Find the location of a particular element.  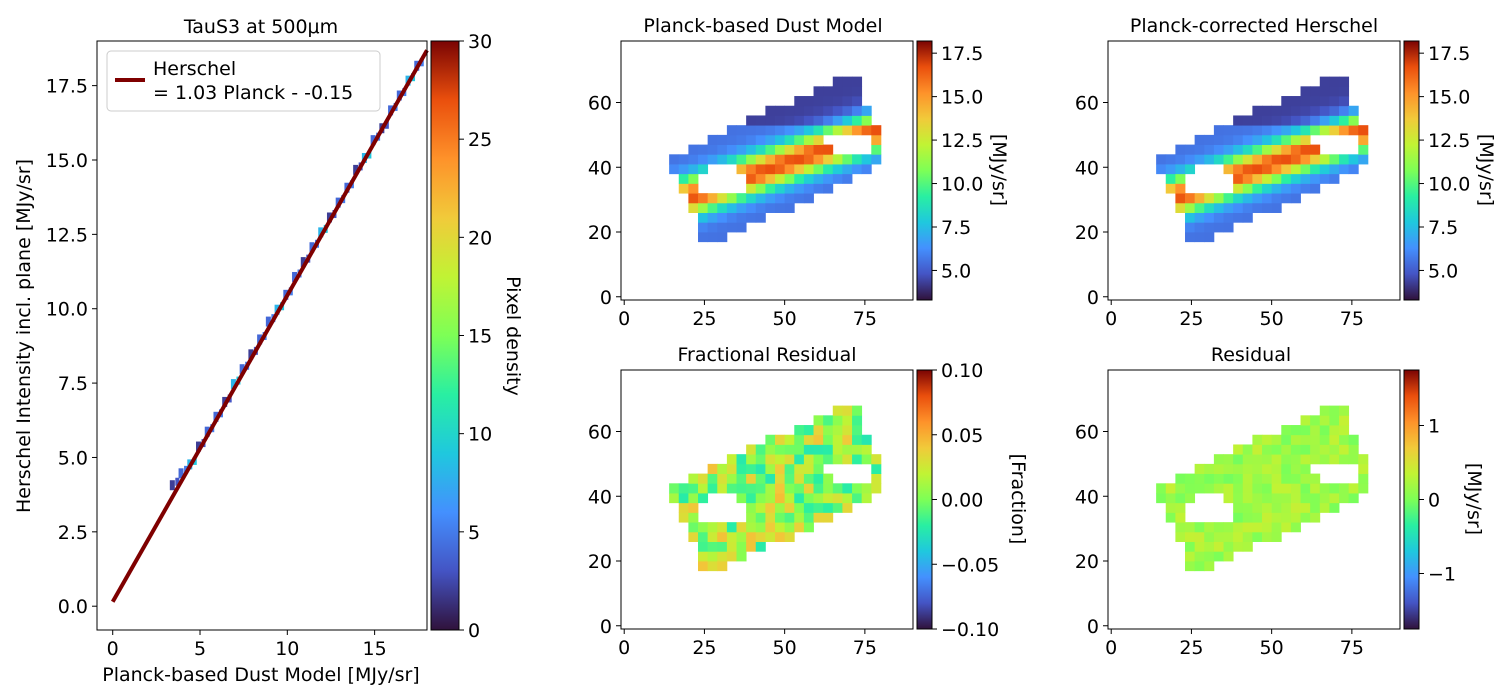

map-colorbar is located at coordinates (1411, 499).